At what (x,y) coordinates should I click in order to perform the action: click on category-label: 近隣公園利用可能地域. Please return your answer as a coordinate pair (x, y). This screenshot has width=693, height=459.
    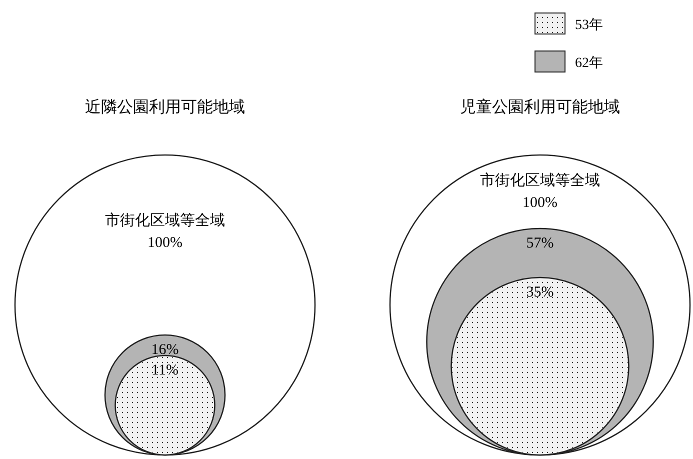
    Looking at the image, I should click on (165, 107).